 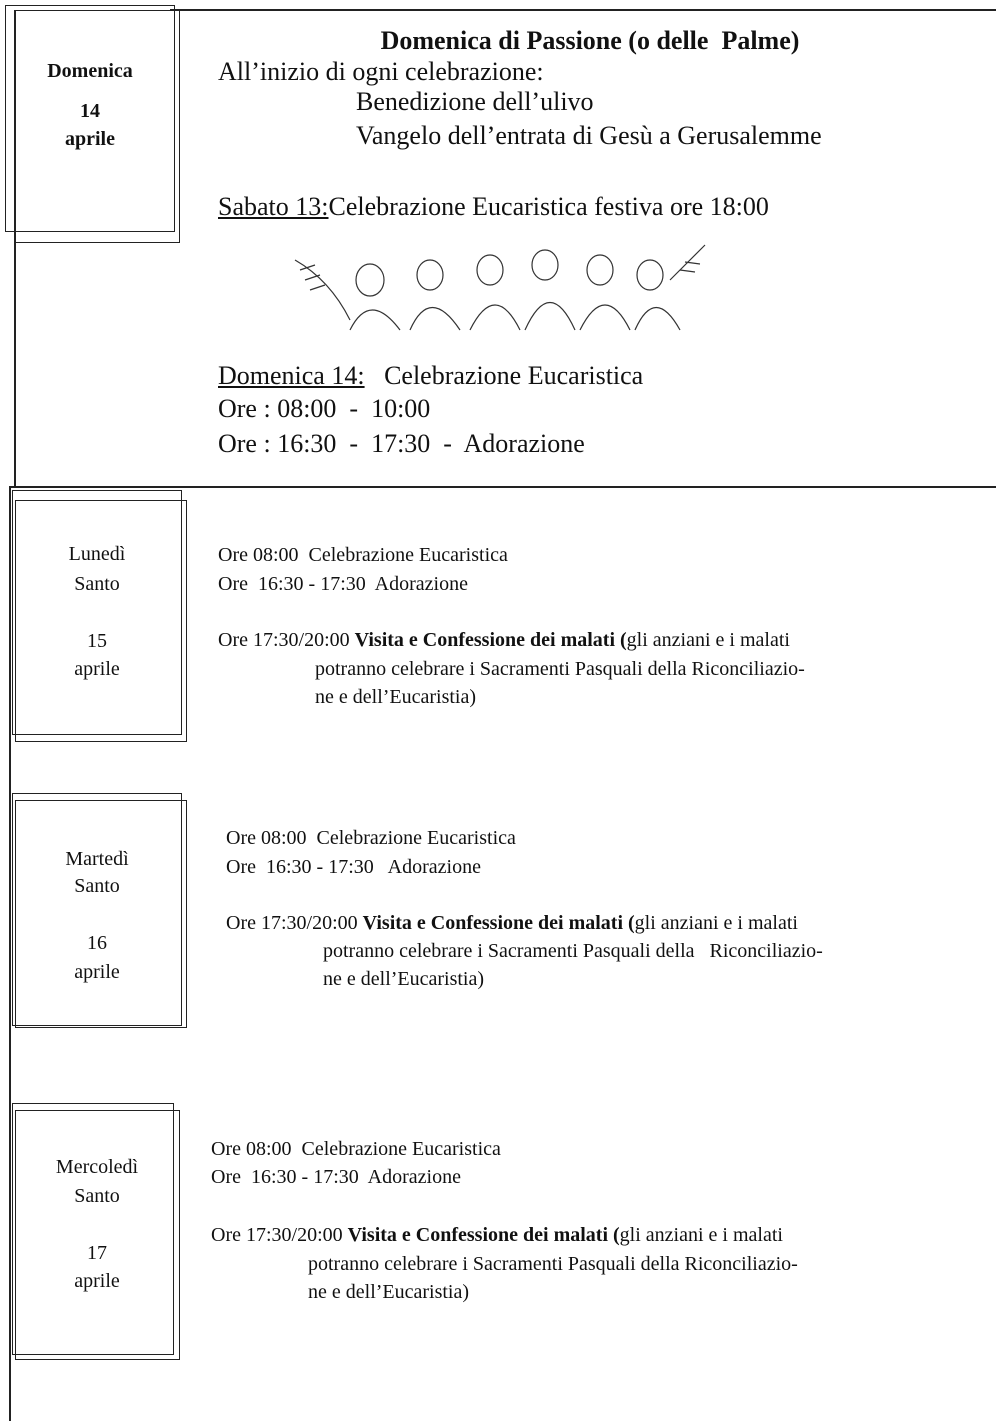 What do you see at coordinates (90, 111) in the screenshot?
I see `day: 14` at bounding box center [90, 111].